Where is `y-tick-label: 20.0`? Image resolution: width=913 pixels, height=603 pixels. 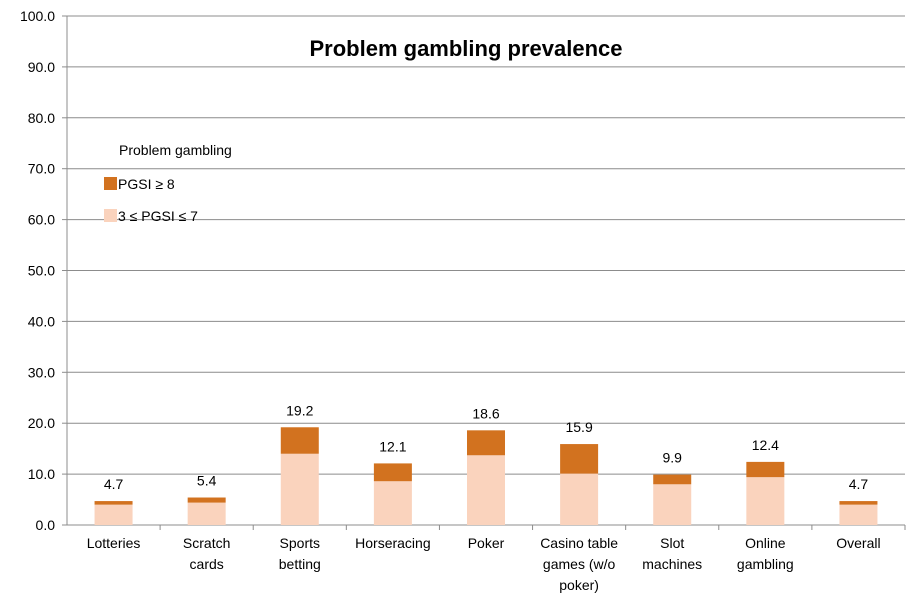 y-tick-label: 20.0 is located at coordinates (41, 423).